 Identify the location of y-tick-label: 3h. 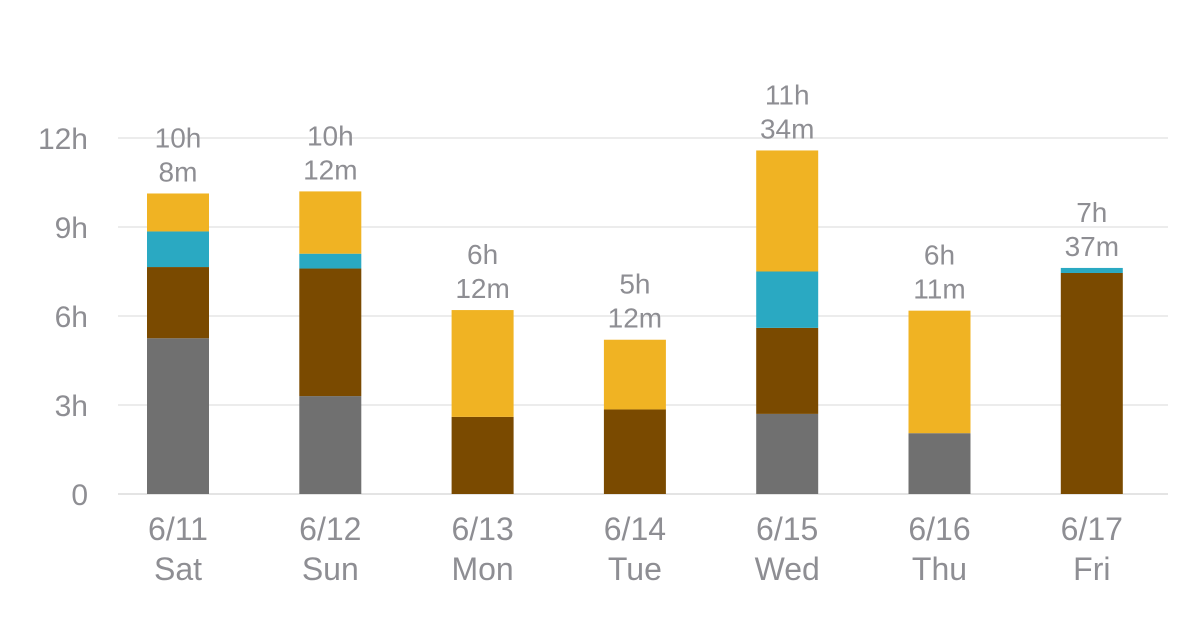
(71, 406).